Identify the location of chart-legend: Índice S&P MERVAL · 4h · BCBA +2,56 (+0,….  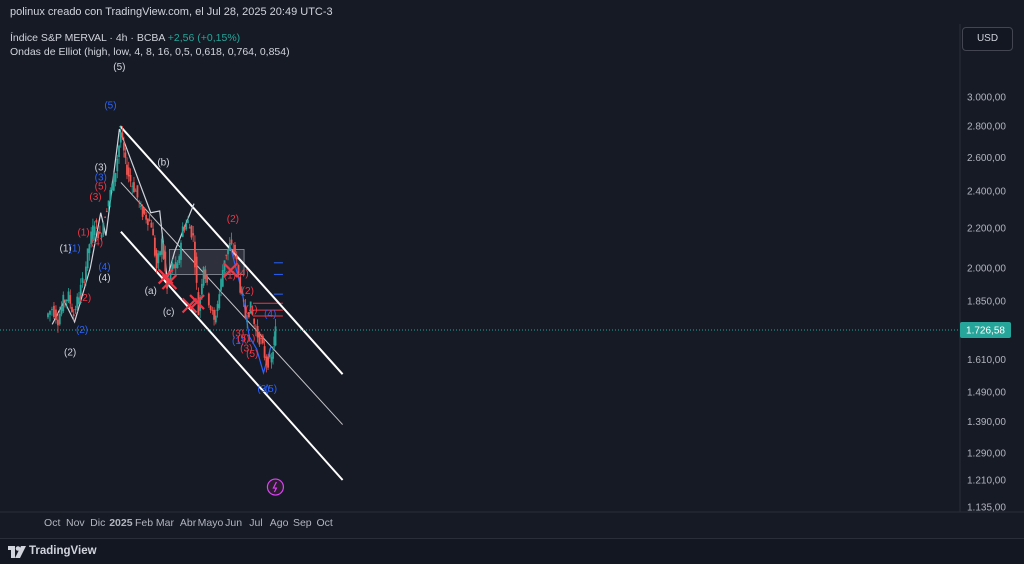
(150, 45).